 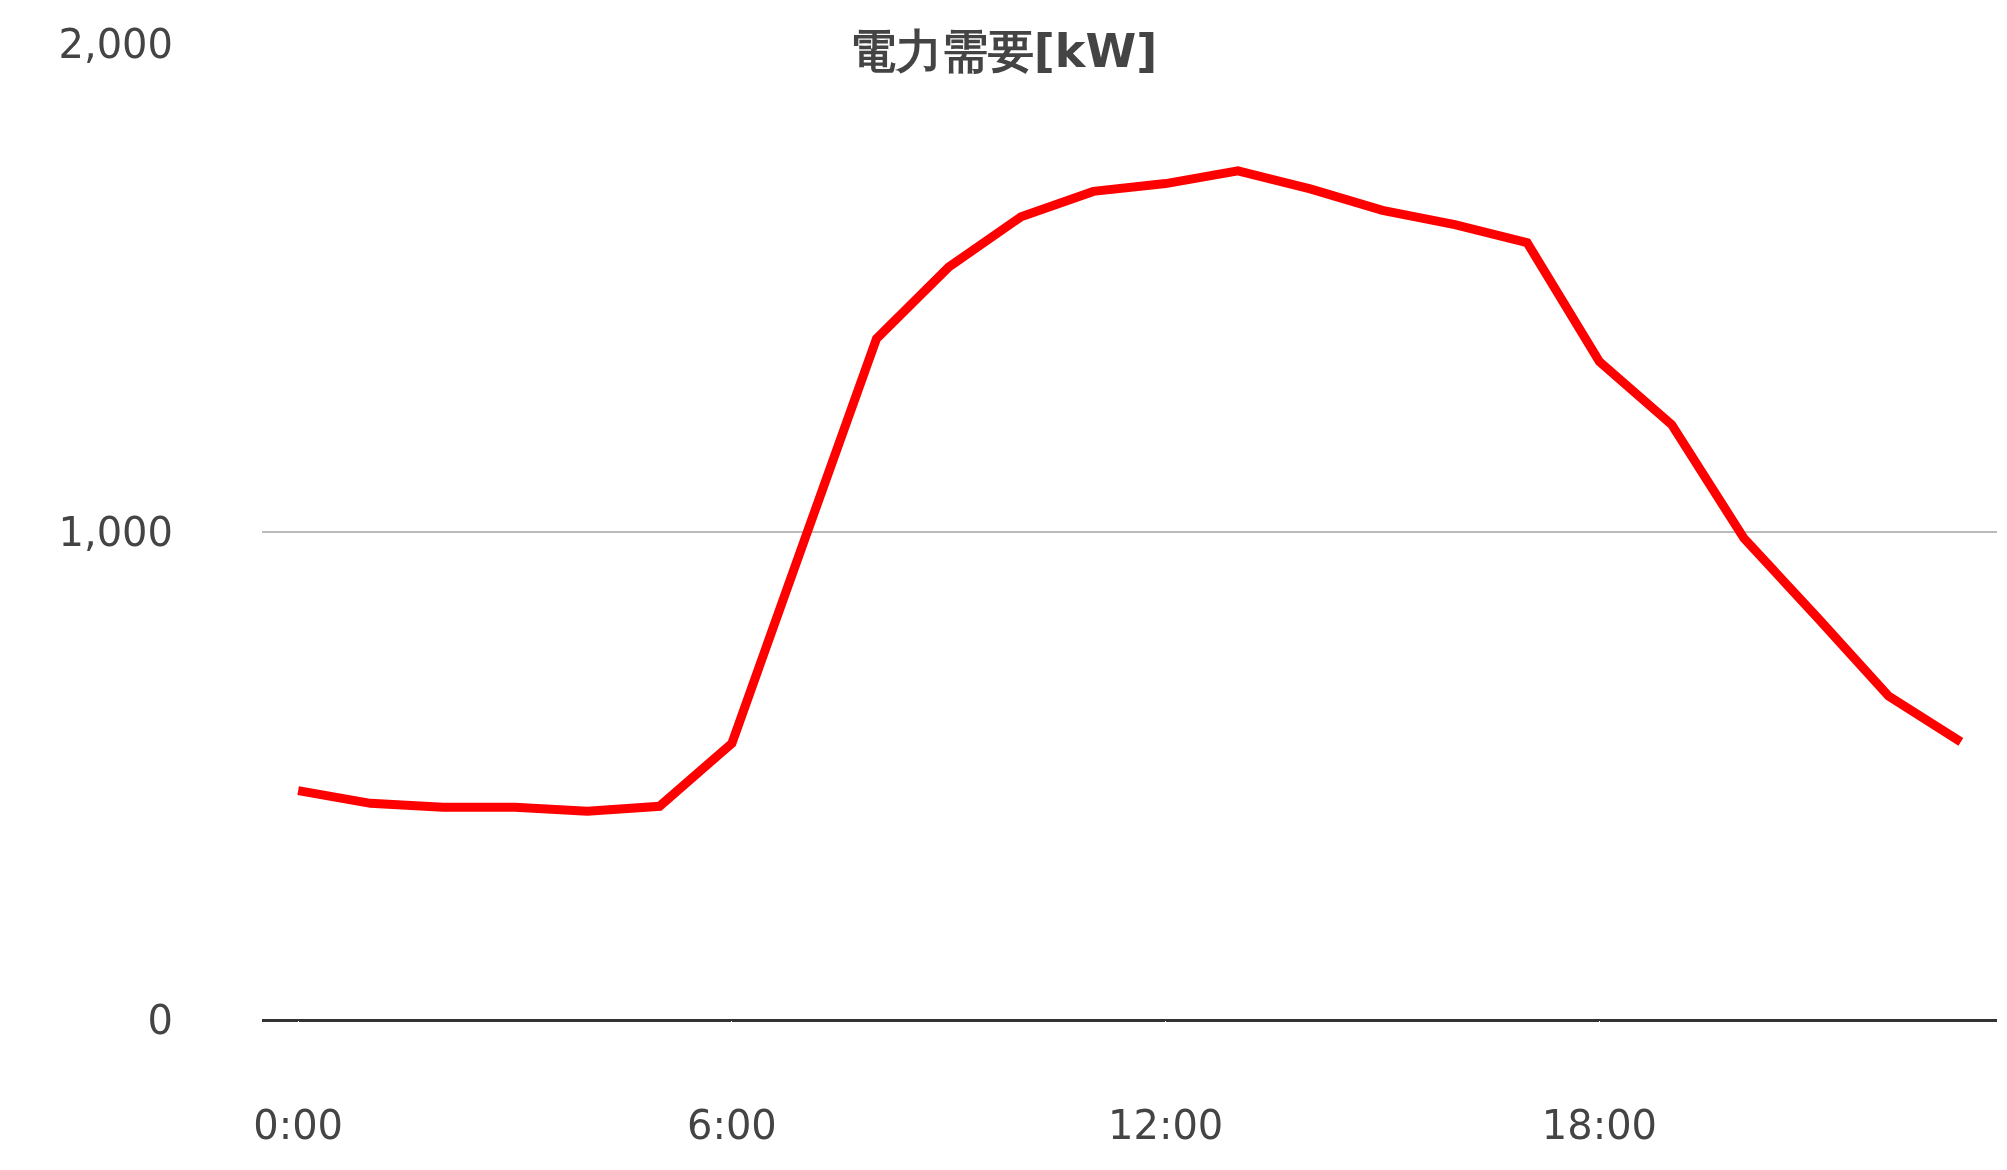 I want to click on y-tick-label: 1,000, so click(x=115, y=532).